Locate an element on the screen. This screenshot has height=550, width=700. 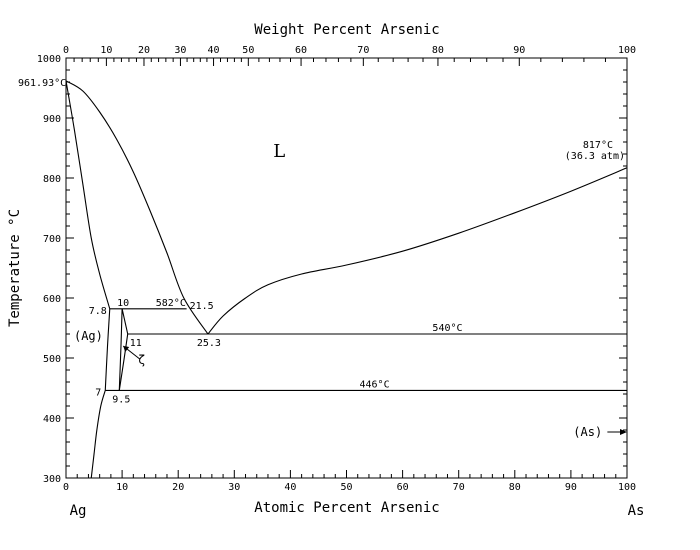
y-tick-label-3: 600 is located at coordinates (52, 299).